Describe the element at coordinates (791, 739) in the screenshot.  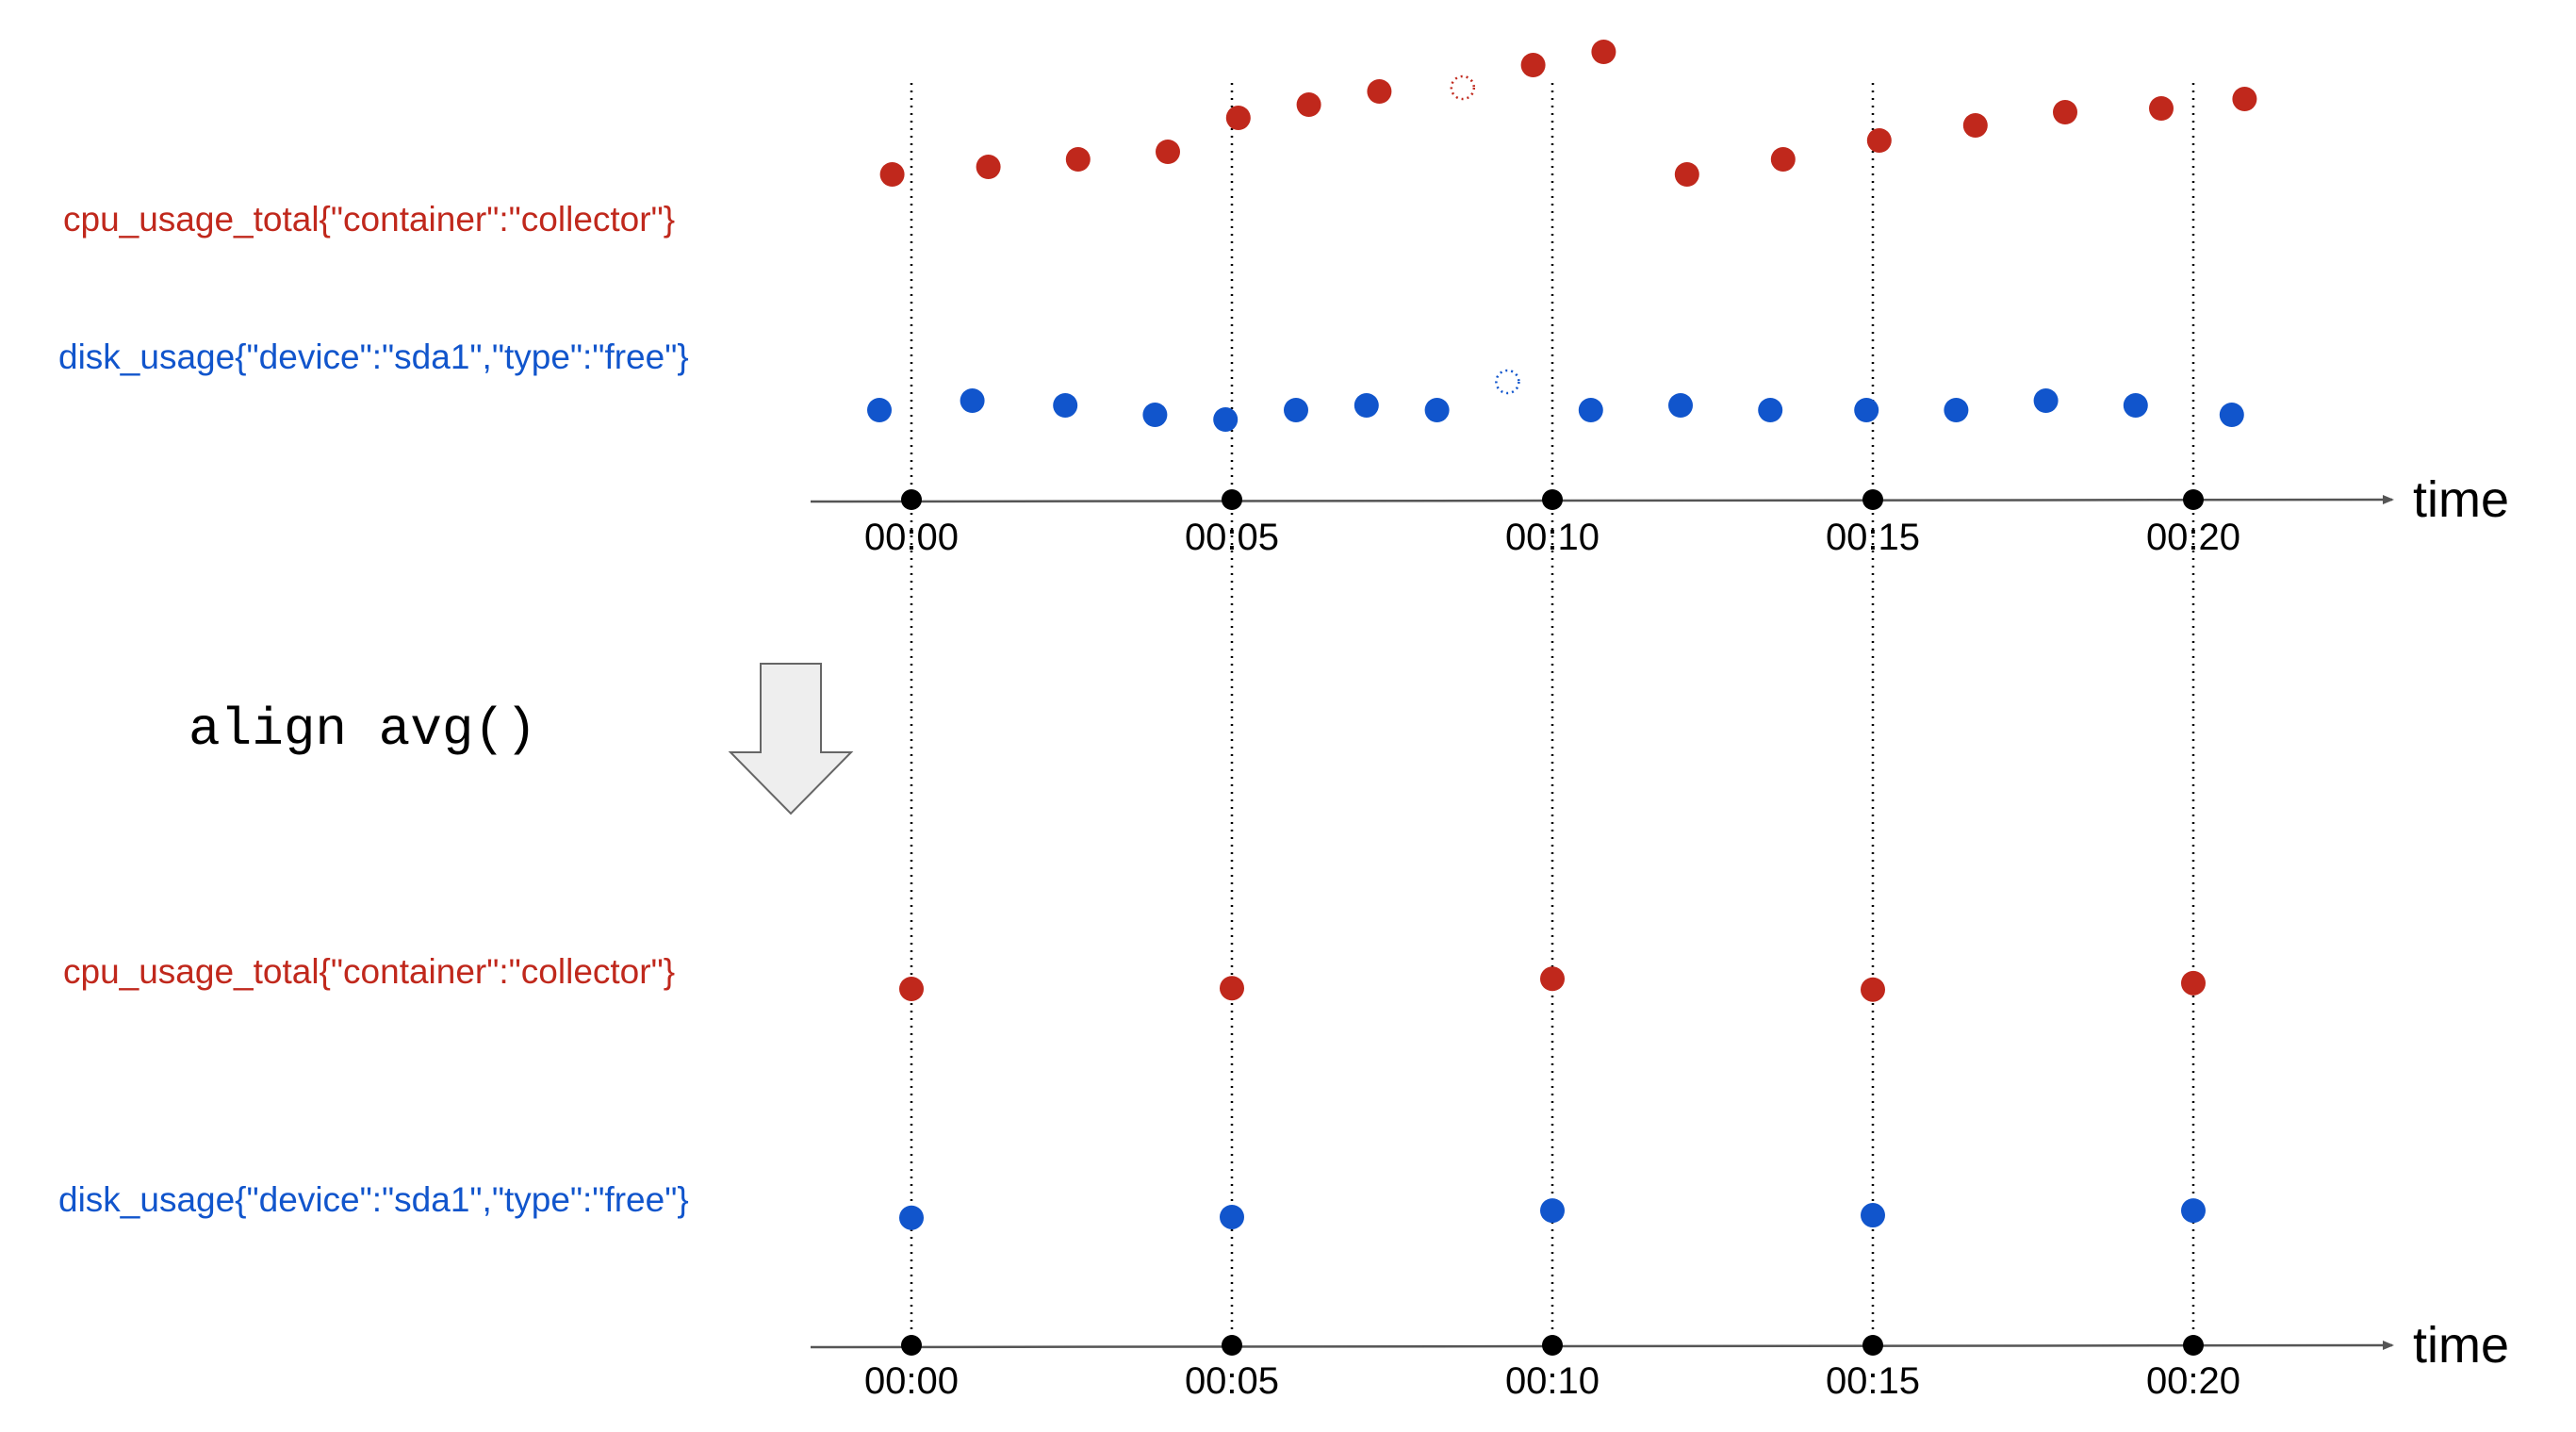
I see `down-arrow-icon` at that location.